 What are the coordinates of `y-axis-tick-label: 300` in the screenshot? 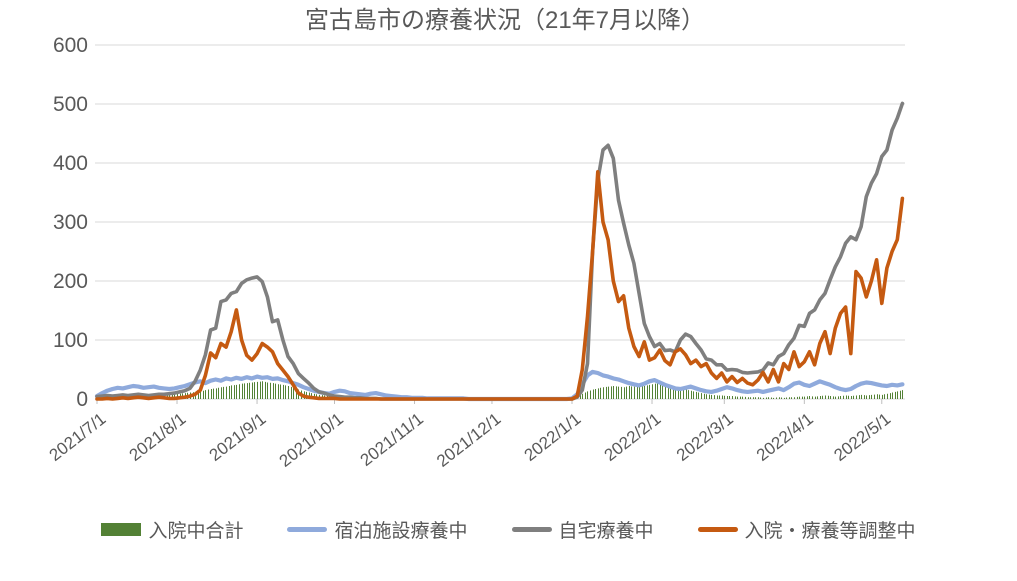 It's located at (70, 222).